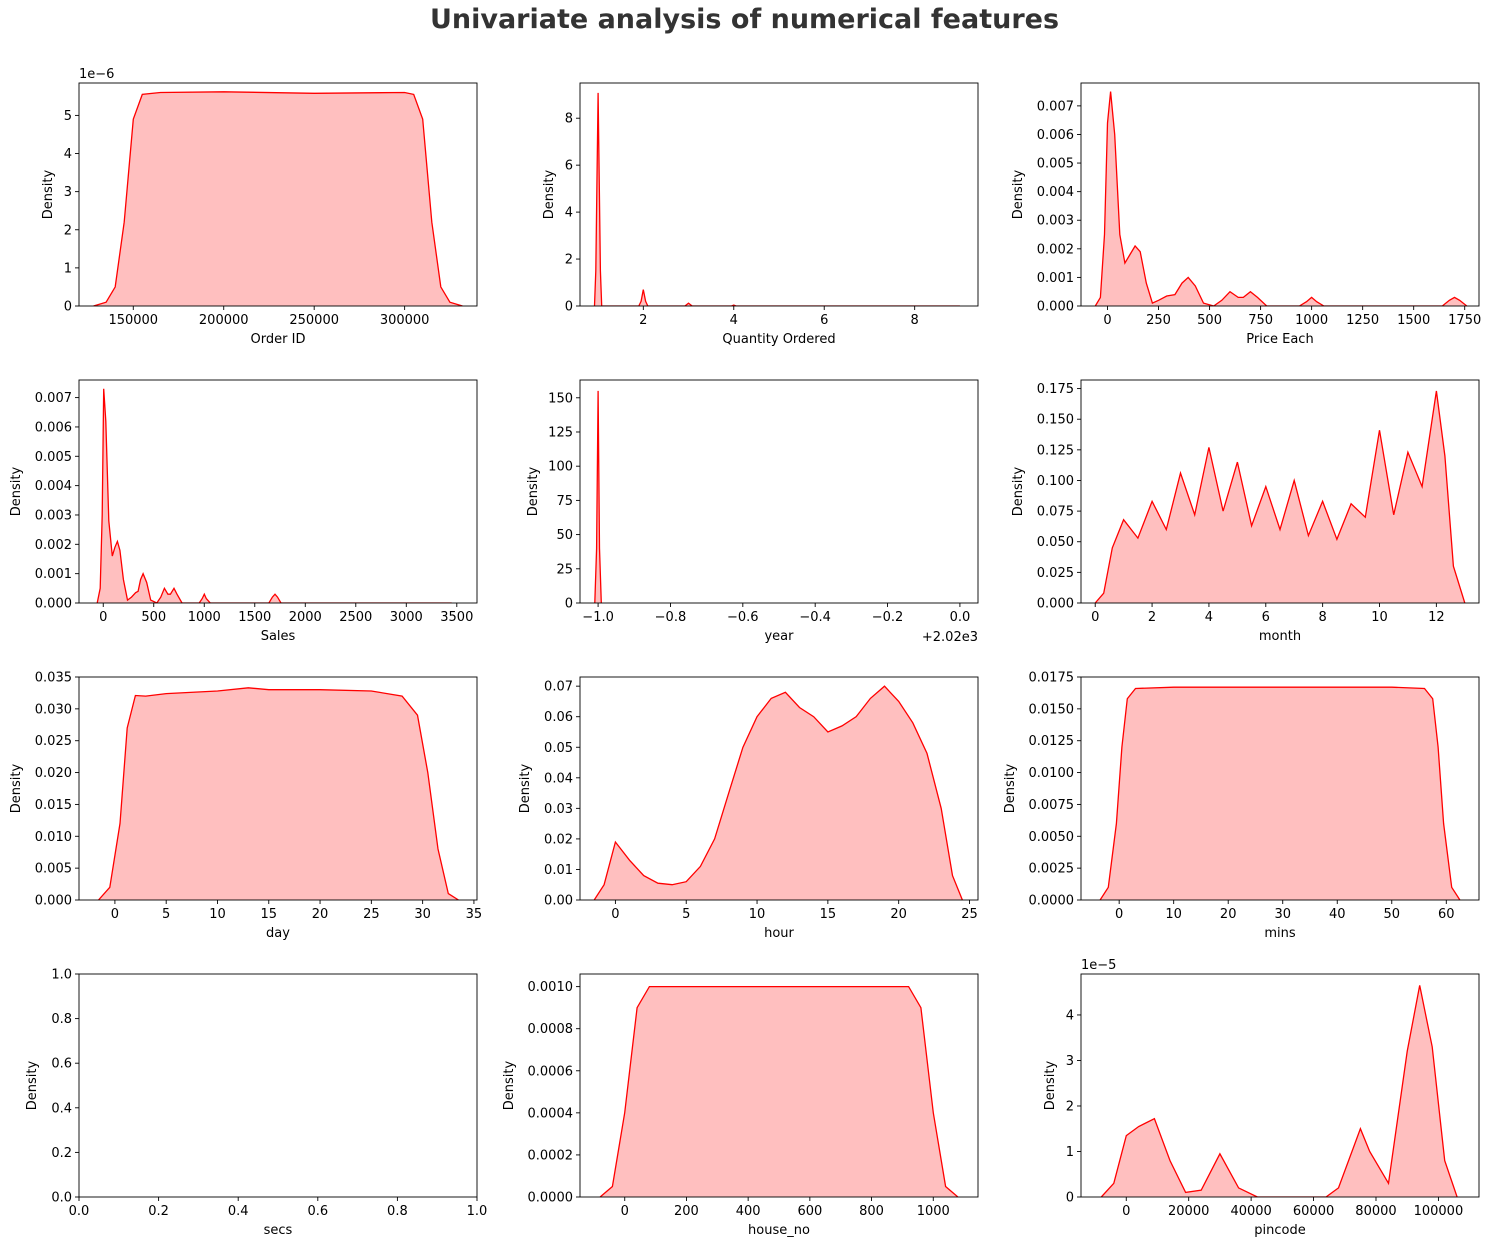 The image size is (1489, 1251). What do you see at coordinates (474, 914) in the screenshot?
I see `x-tick-label: 35` at bounding box center [474, 914].